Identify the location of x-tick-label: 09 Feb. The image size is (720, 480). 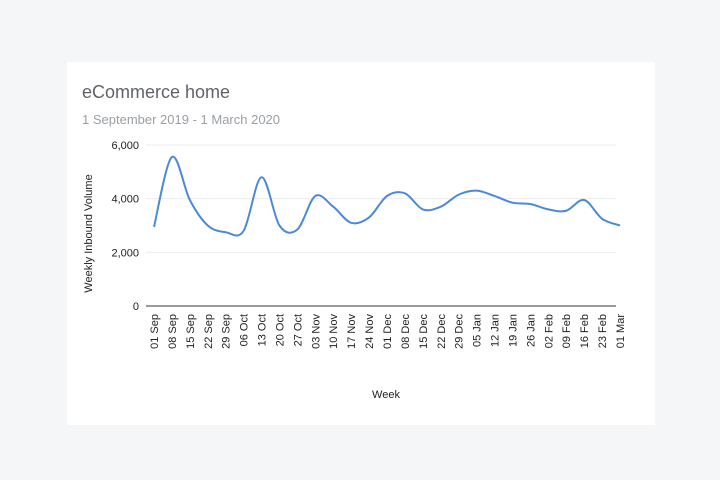
(567, 331).